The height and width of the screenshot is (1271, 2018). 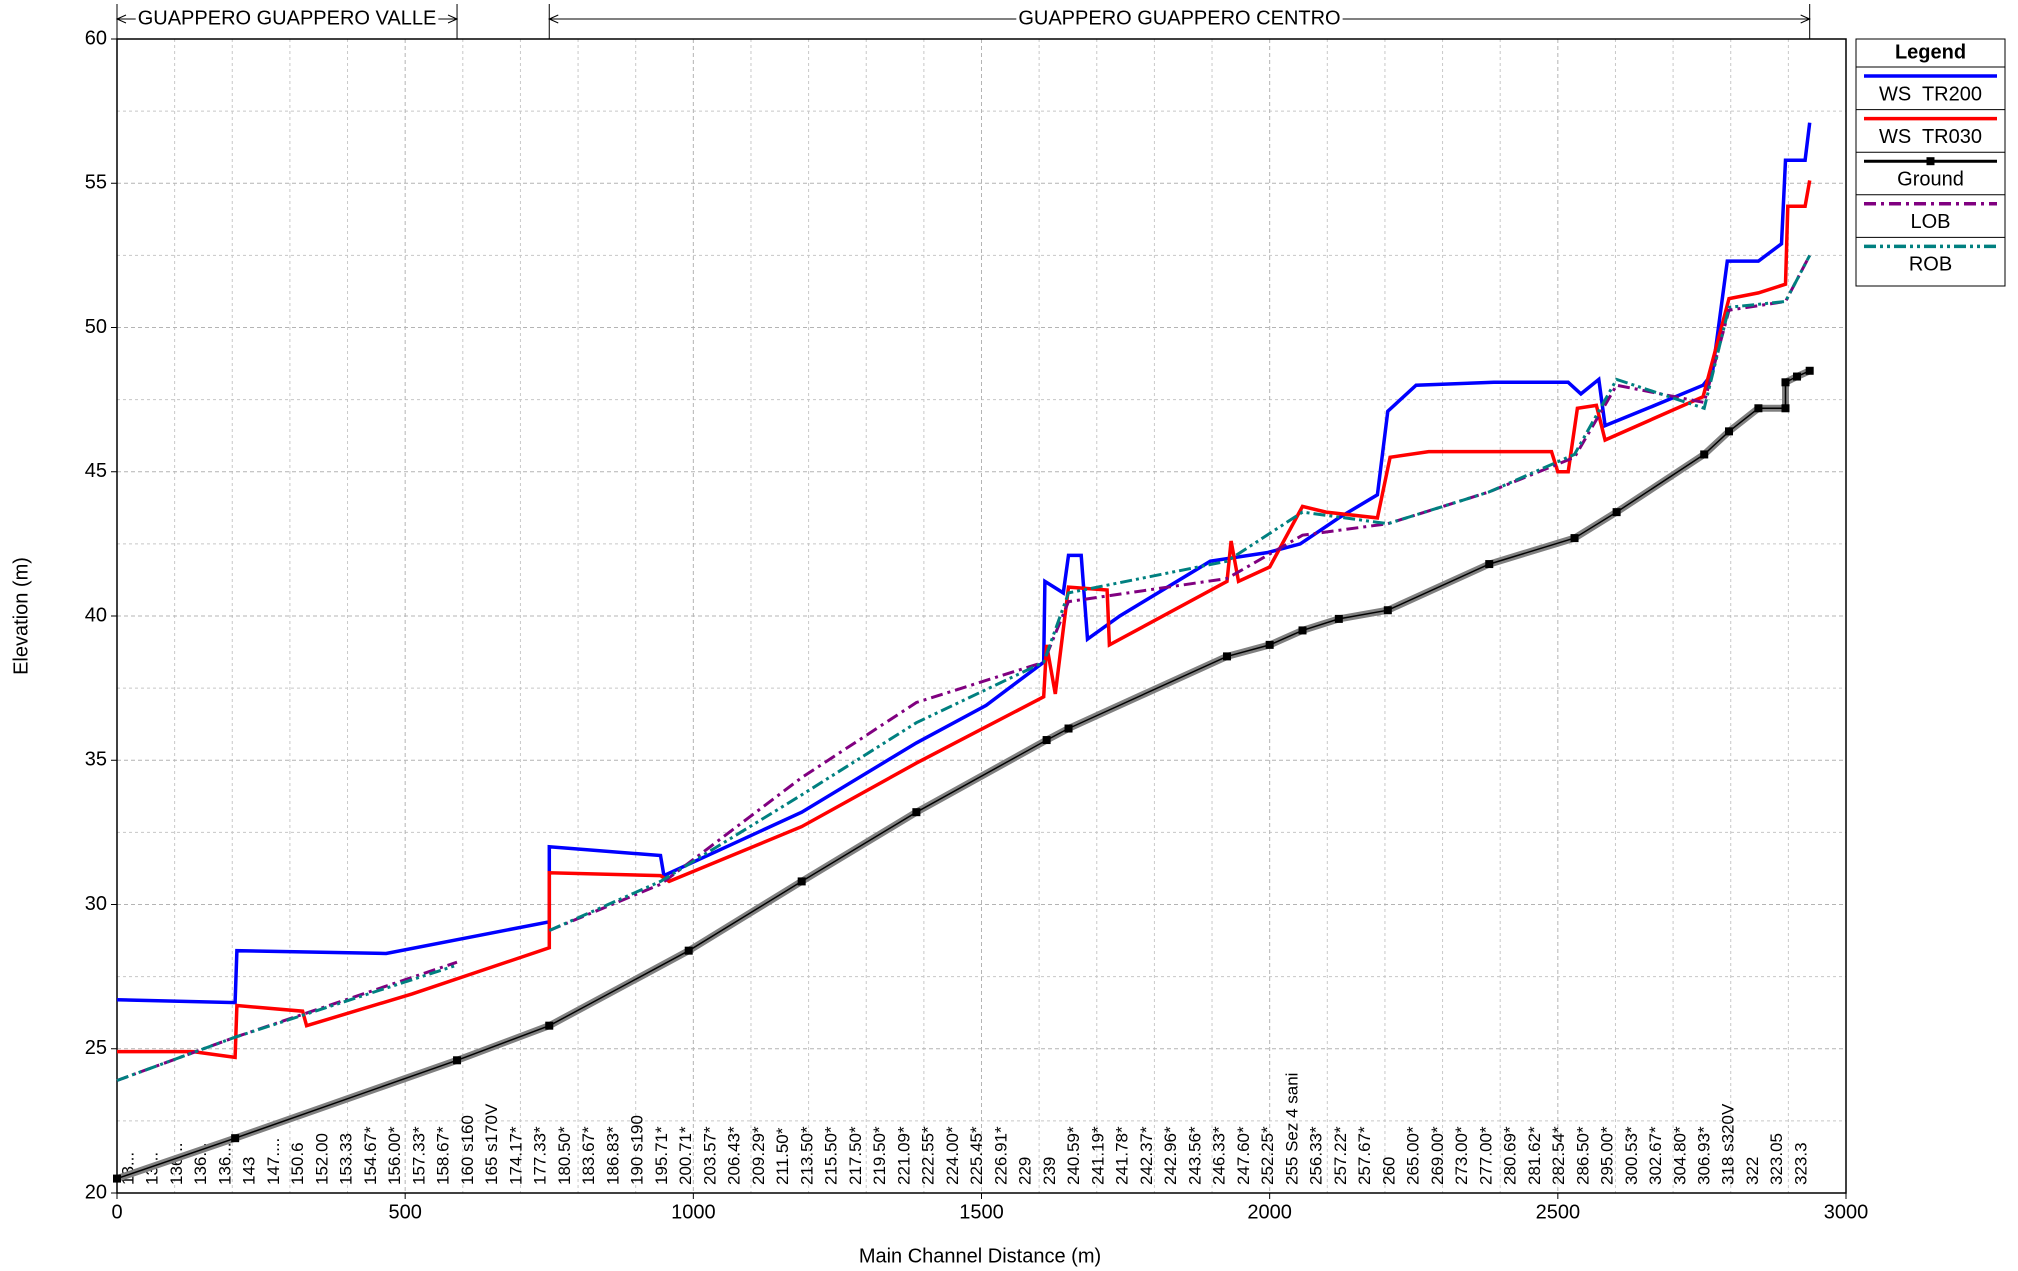 I want to click on section-label: 281.62*, so click(x=1534, y=1155).